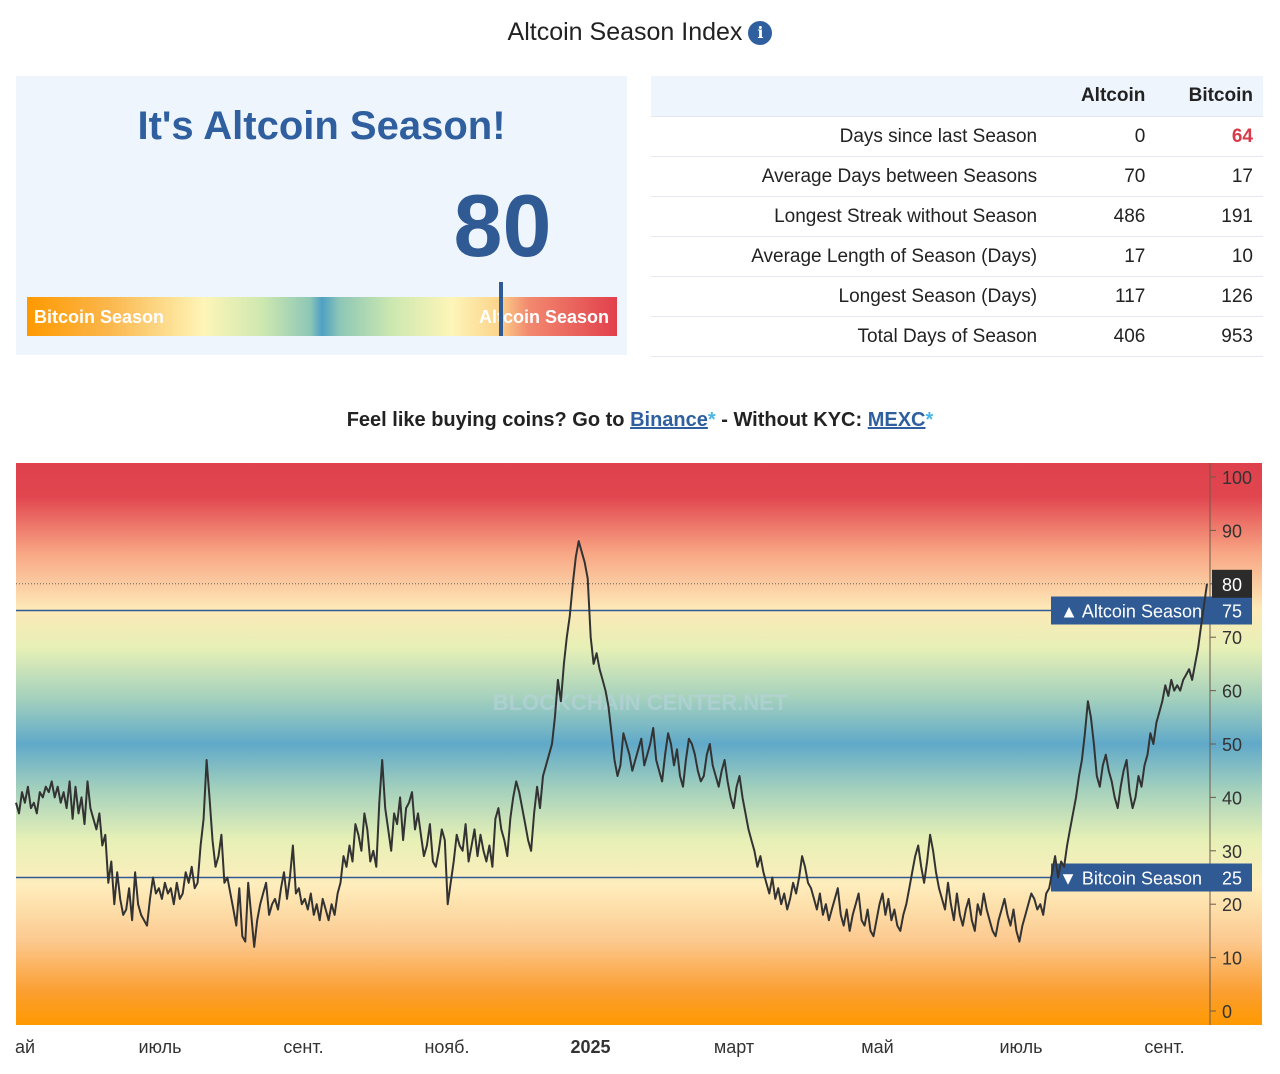 This screenshot has height=1074, width=1280. What do you see at coordinates (501, 309) in the screenshot?
I see `gauge-marker` at bounding box center [501, 309].